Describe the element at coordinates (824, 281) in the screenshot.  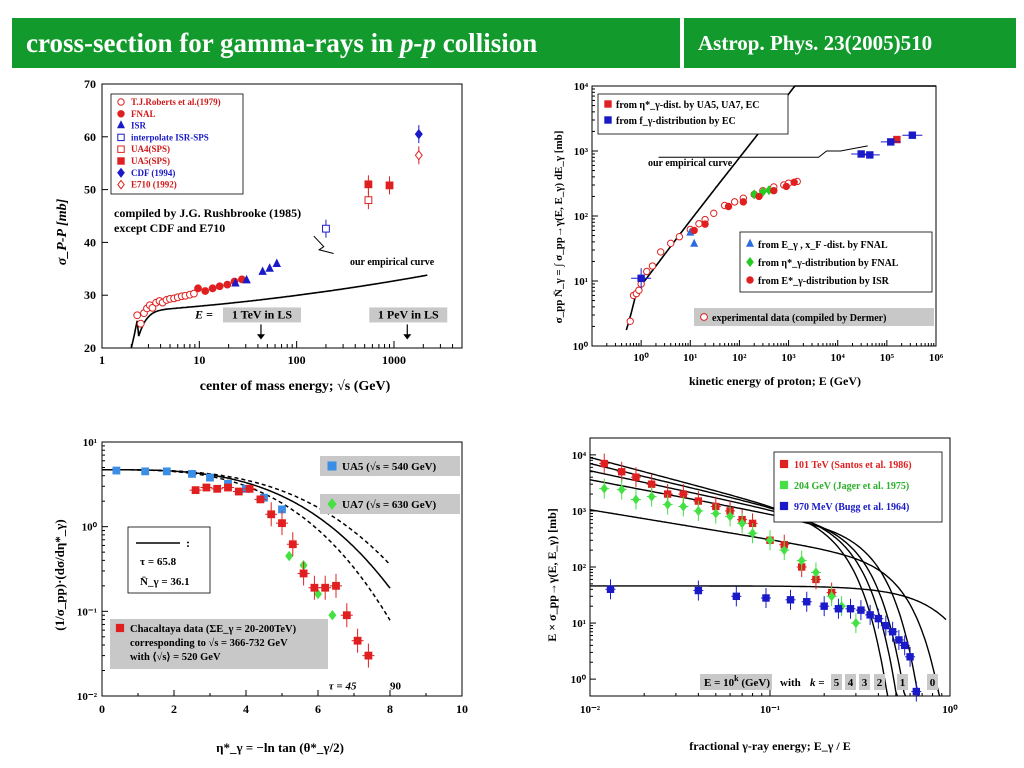
I see `legend-label: from E*_γ-distribution by ISR` at that location.